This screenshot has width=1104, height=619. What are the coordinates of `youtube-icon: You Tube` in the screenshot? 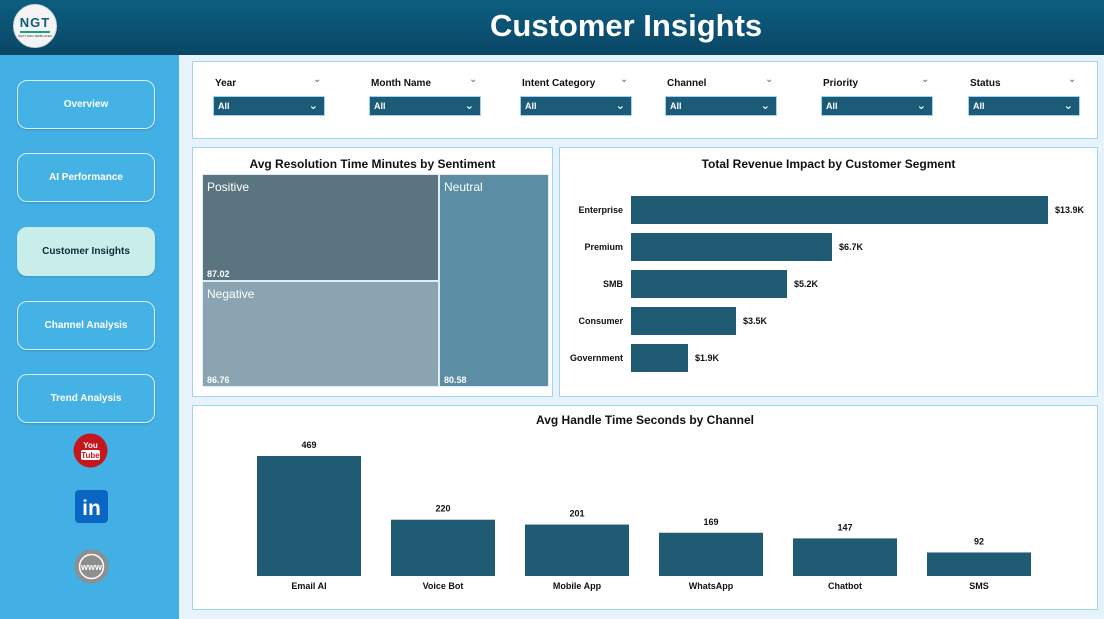 It's located at (90, 450).